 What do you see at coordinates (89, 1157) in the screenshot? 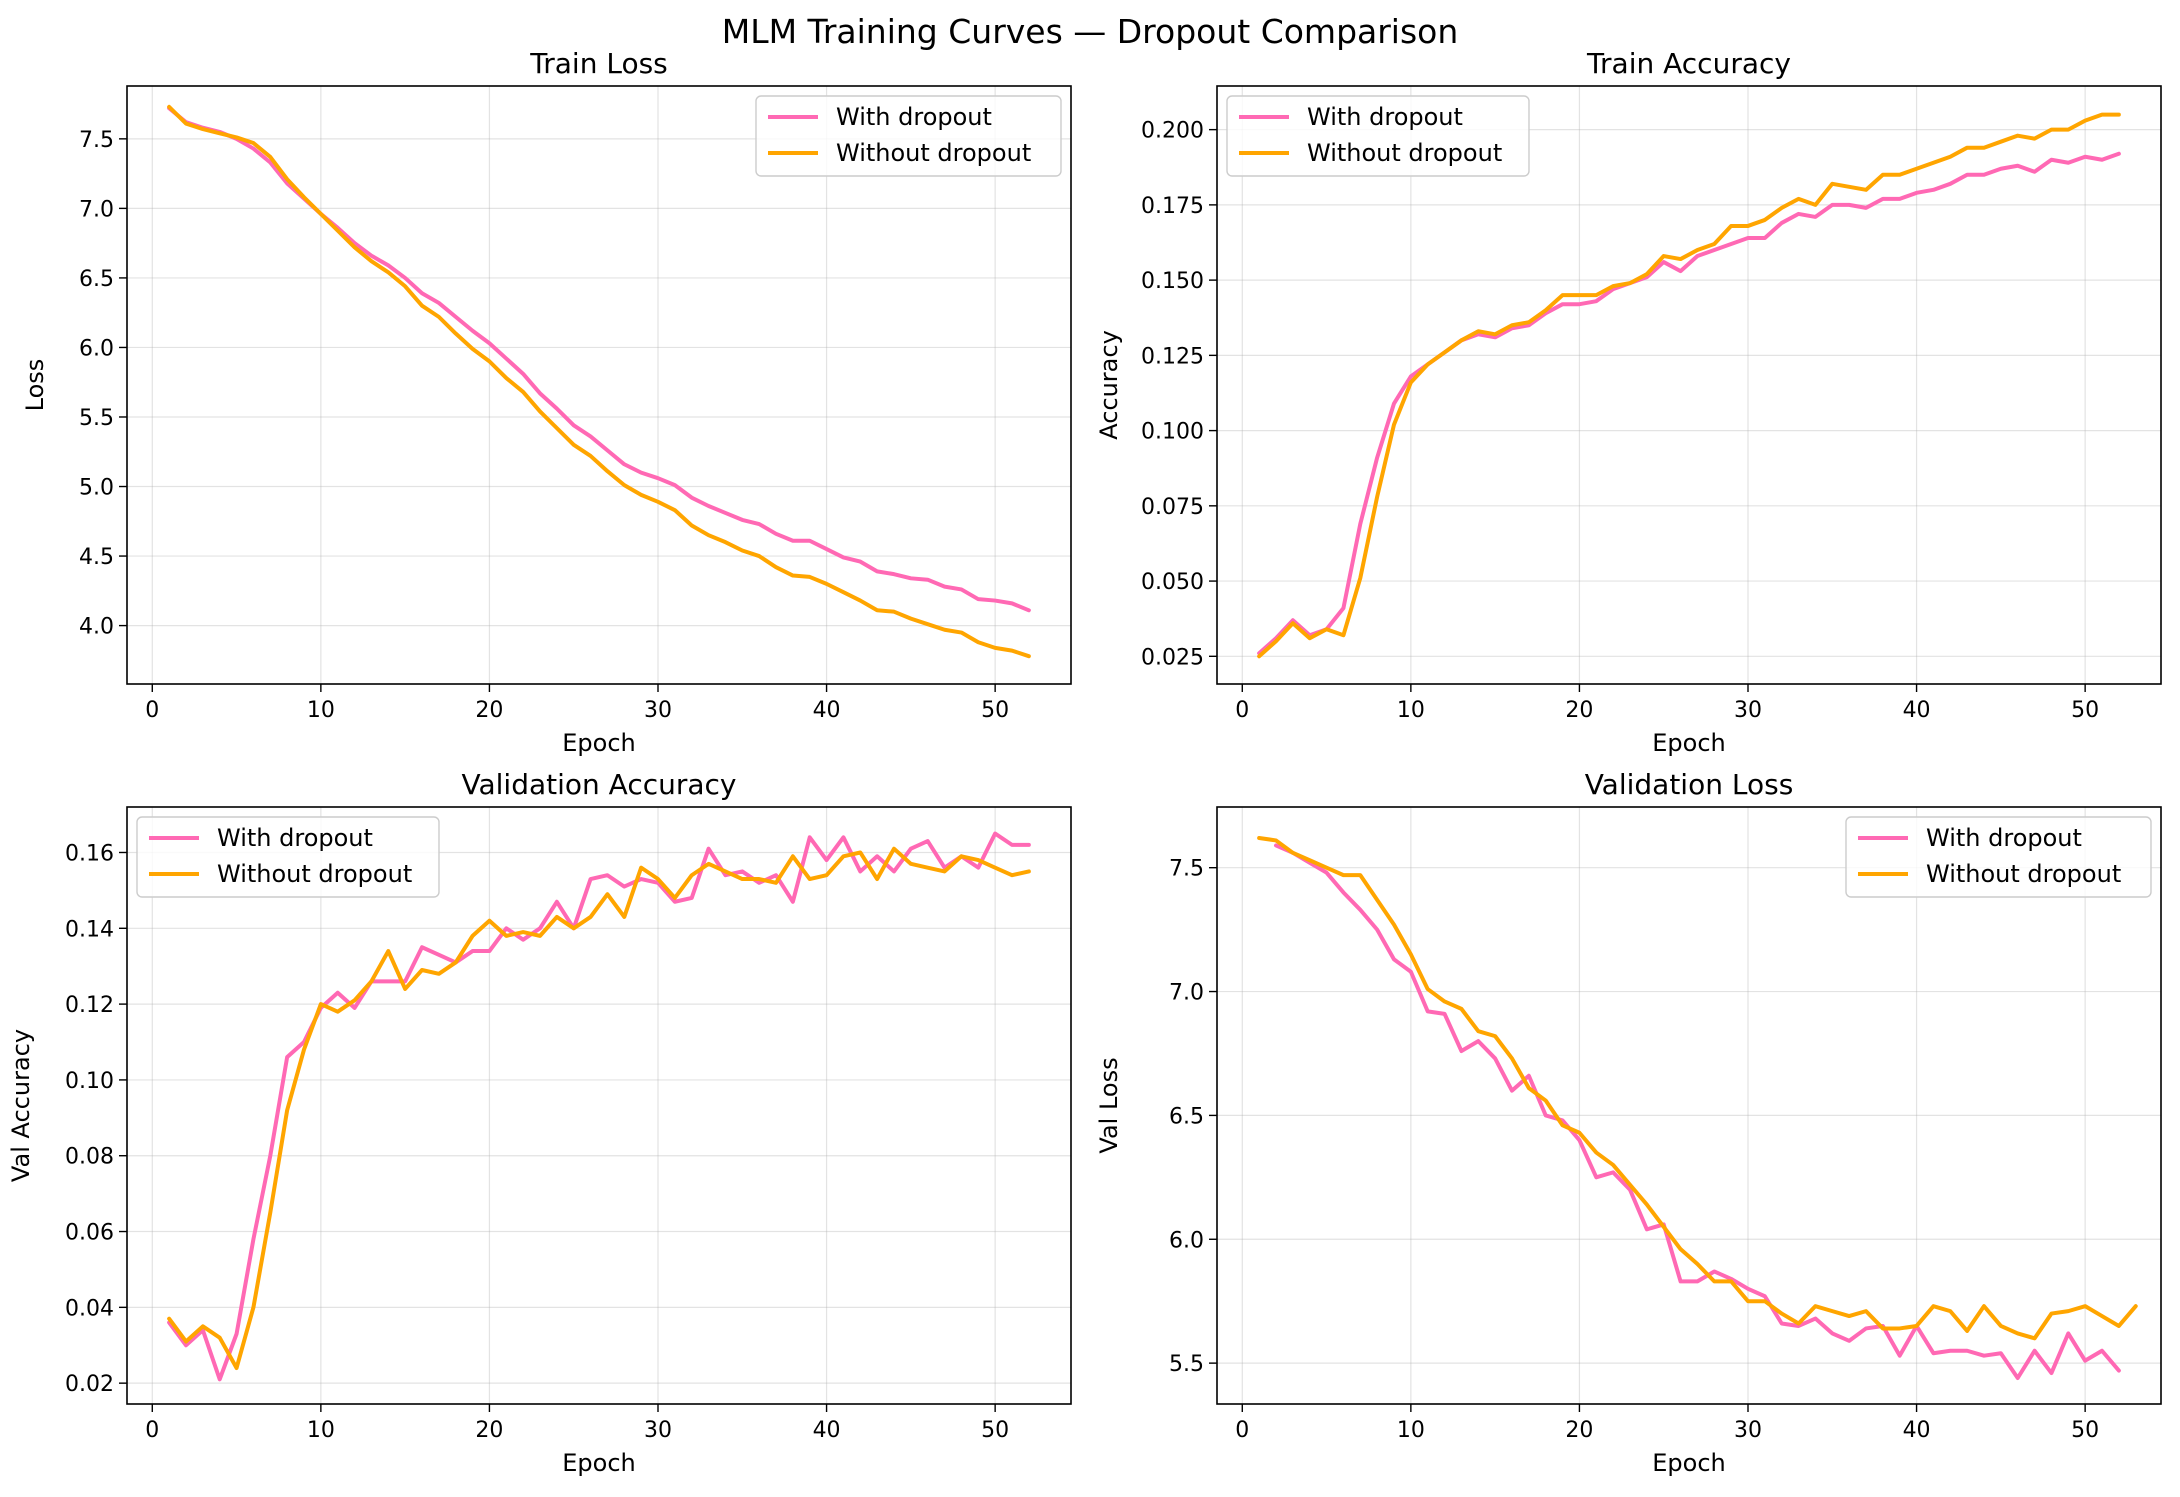
I see `y-tick-label: 0.08` at bounding box center [89, 1157].